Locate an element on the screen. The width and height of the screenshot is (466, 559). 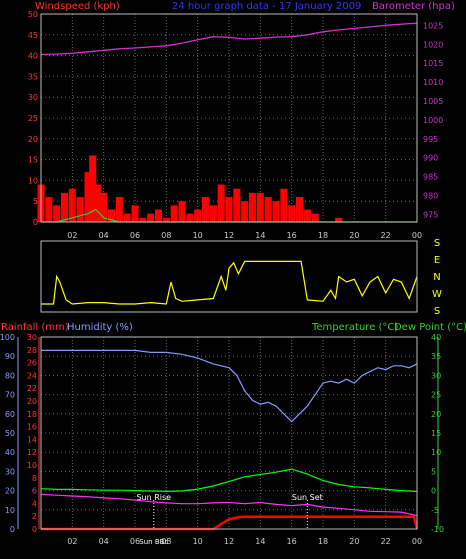
windspeed-tick-label: 20 is located at coordinates (33, 139).